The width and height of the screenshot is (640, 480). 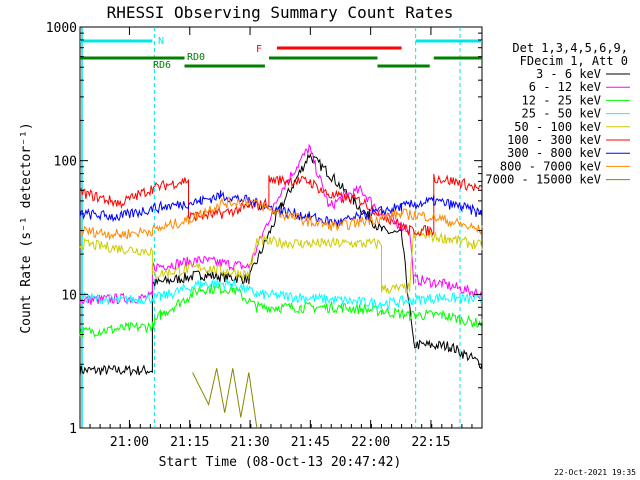 I want to click on y-tick-label-1: 10, so click(x=69, y=295).